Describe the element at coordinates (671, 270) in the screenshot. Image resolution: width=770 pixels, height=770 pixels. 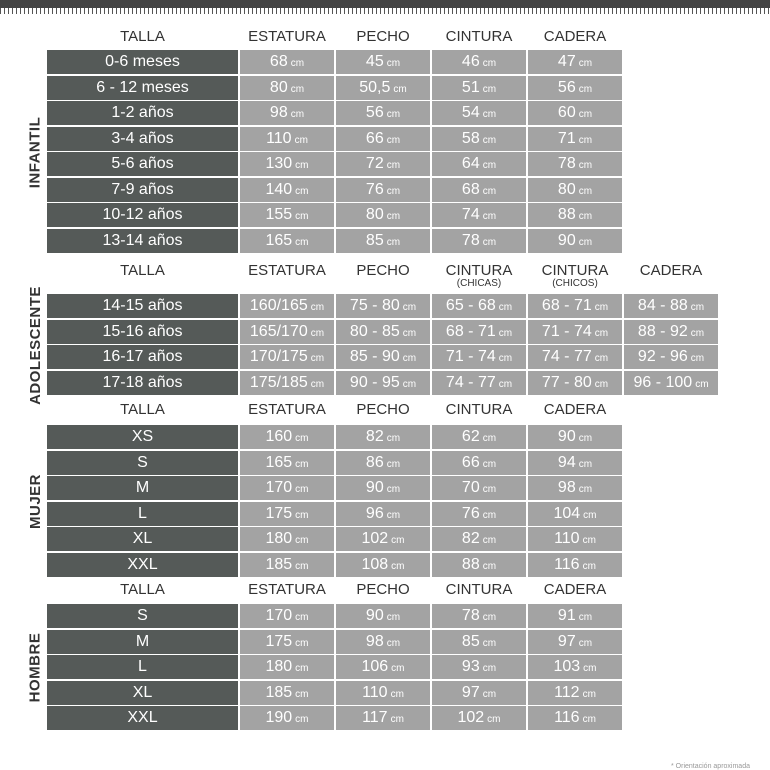
I see `header-label: CADERA` at that location.